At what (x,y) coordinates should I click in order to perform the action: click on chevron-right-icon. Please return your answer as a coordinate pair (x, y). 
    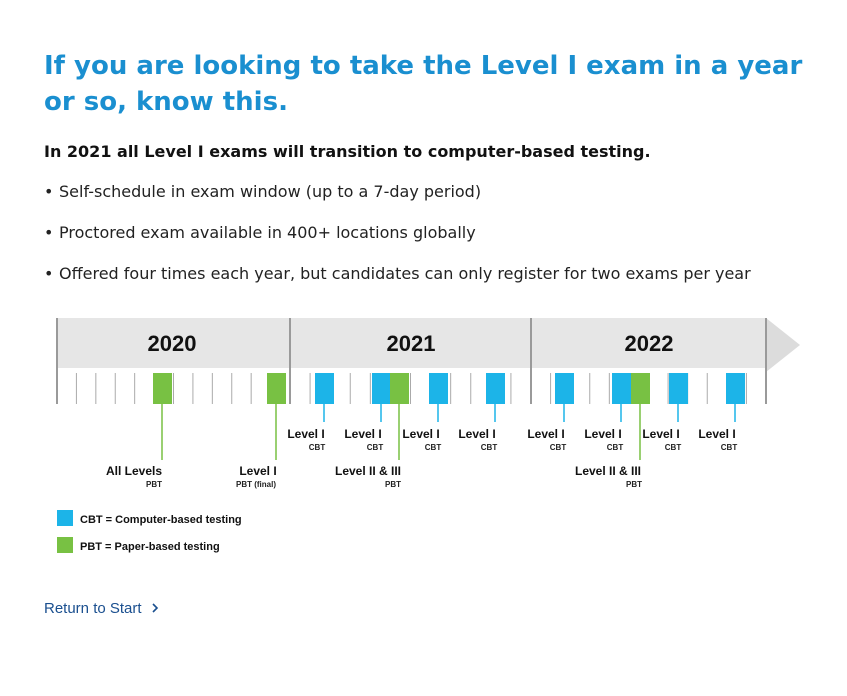
    Looking at the image, I should click on (155, 608).